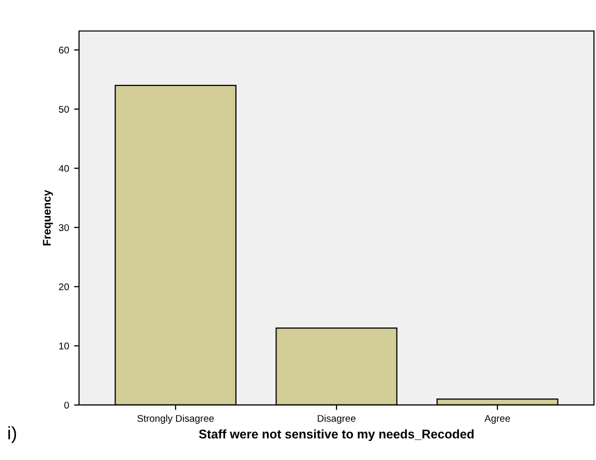  Describe the element at coordinates (64, 346) in the screenshot. I see `y-tick-label: 10` at that location.